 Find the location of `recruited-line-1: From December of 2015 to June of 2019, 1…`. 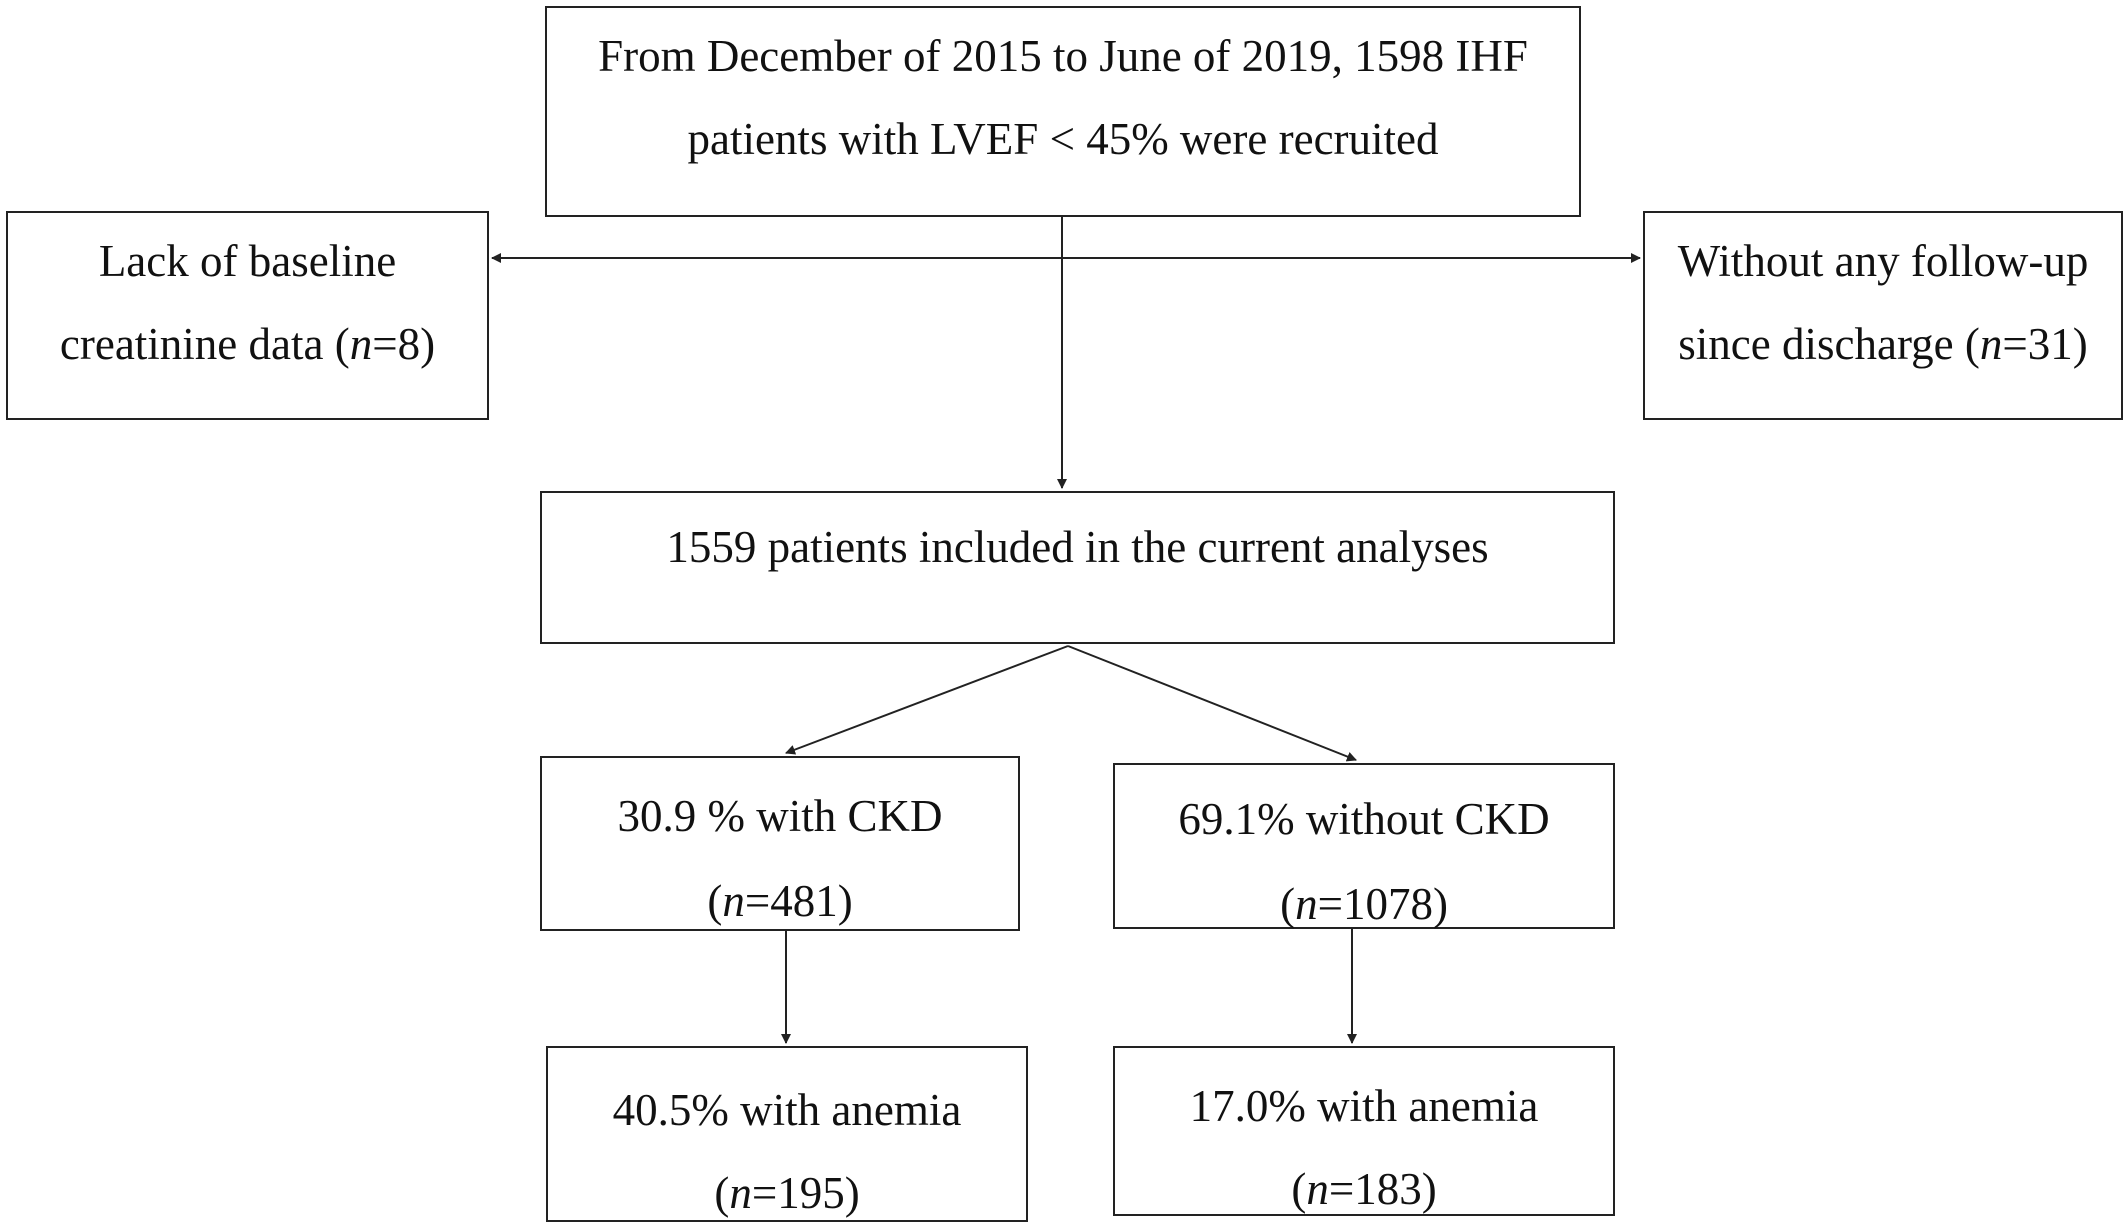

recruited-line-1: From December of 2015 to June of 2019, 1… is located at coordinates (1063, 56).